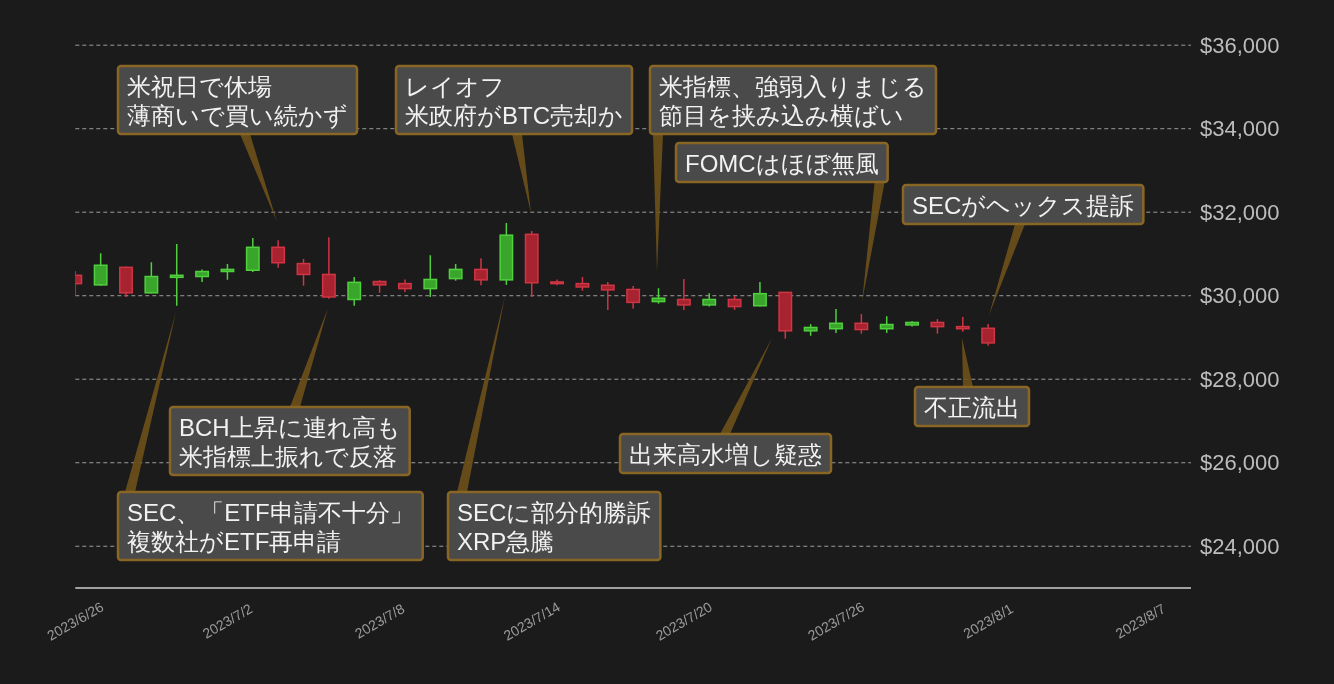  What do you see at coordinates (1240, 296) in the screenshot?
I see `y-tick-label: $30,000` at bounding box center [1240, 296].